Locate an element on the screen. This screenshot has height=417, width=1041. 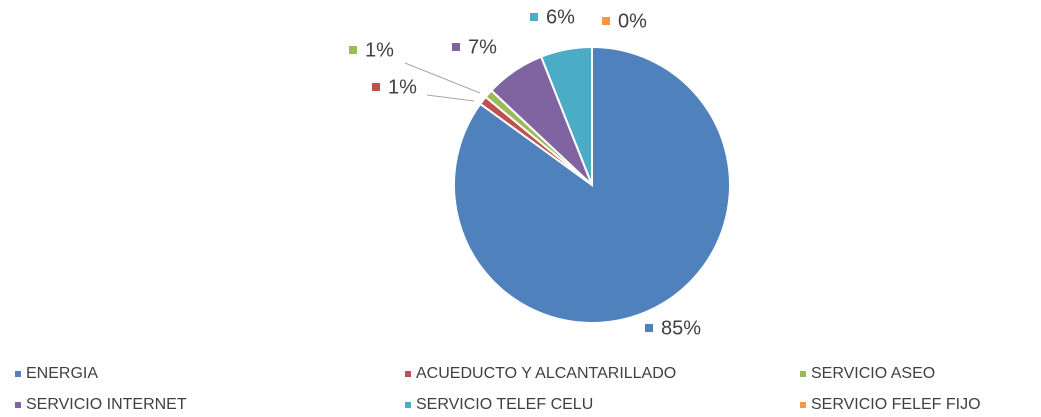
legend-label: SERVICIO INTERNET is located at coordinates (106, 404).